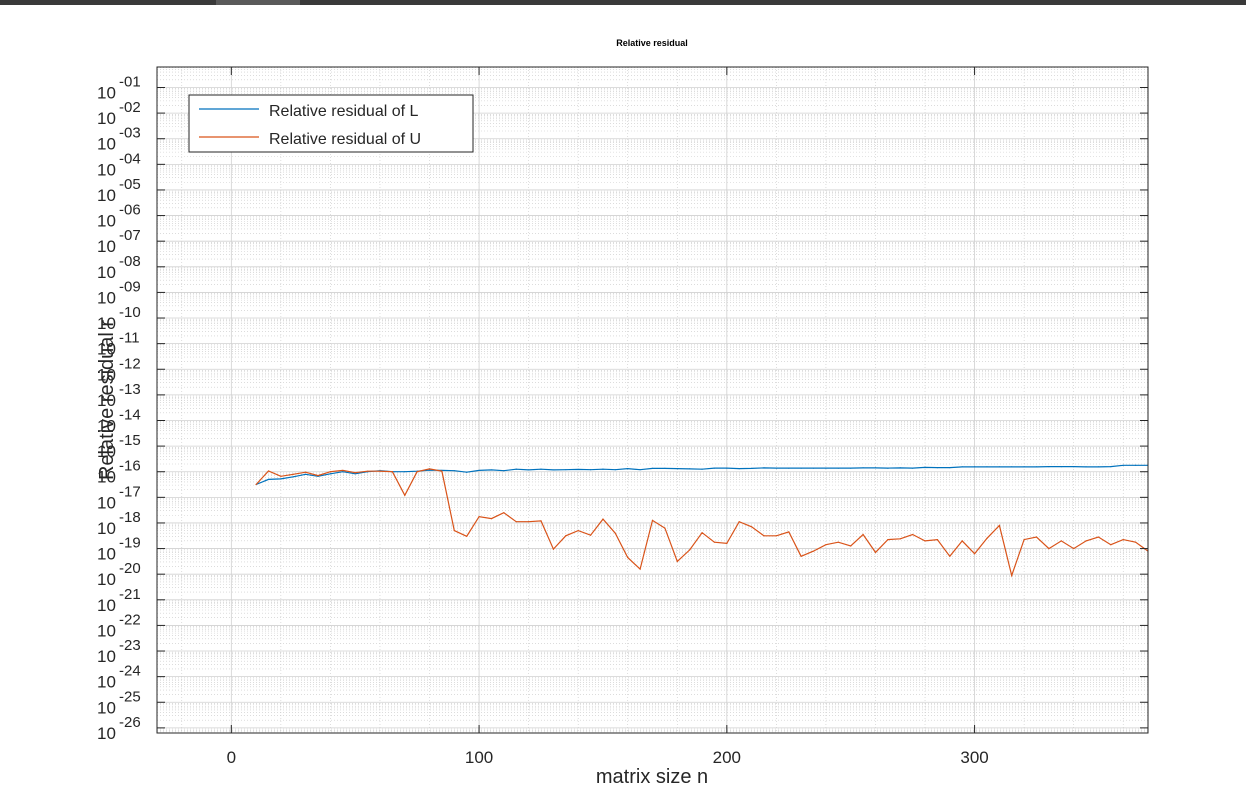 The height and width of the screenshot is (800, 1246). I want to click on series-points-relative-residual-of-l, so click(701, 475).